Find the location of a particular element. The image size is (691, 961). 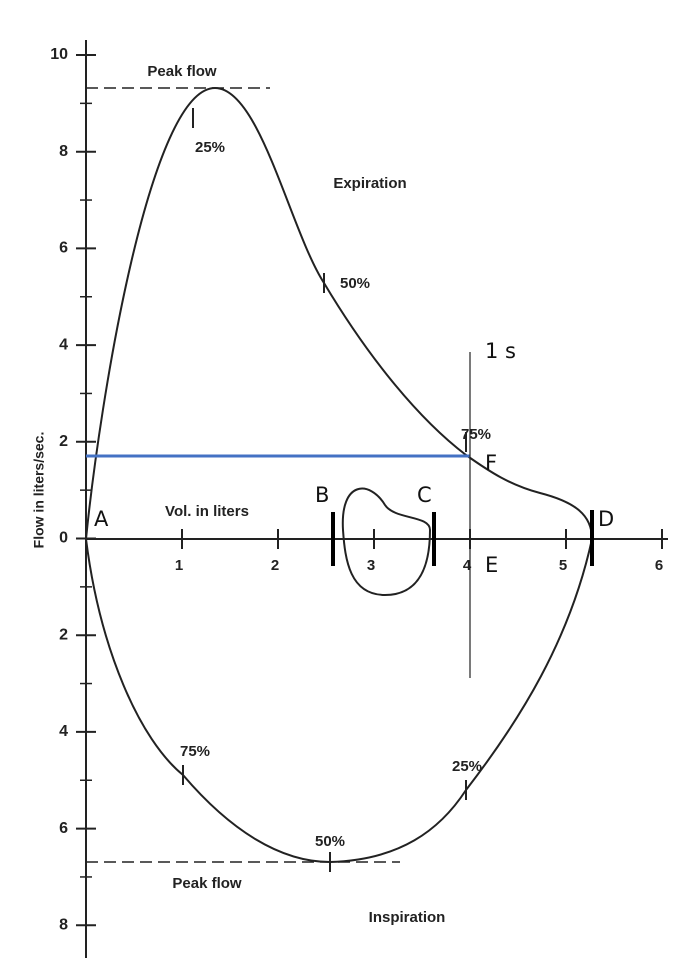

y-tick-label: 0 is located at coordinates (63, 538).